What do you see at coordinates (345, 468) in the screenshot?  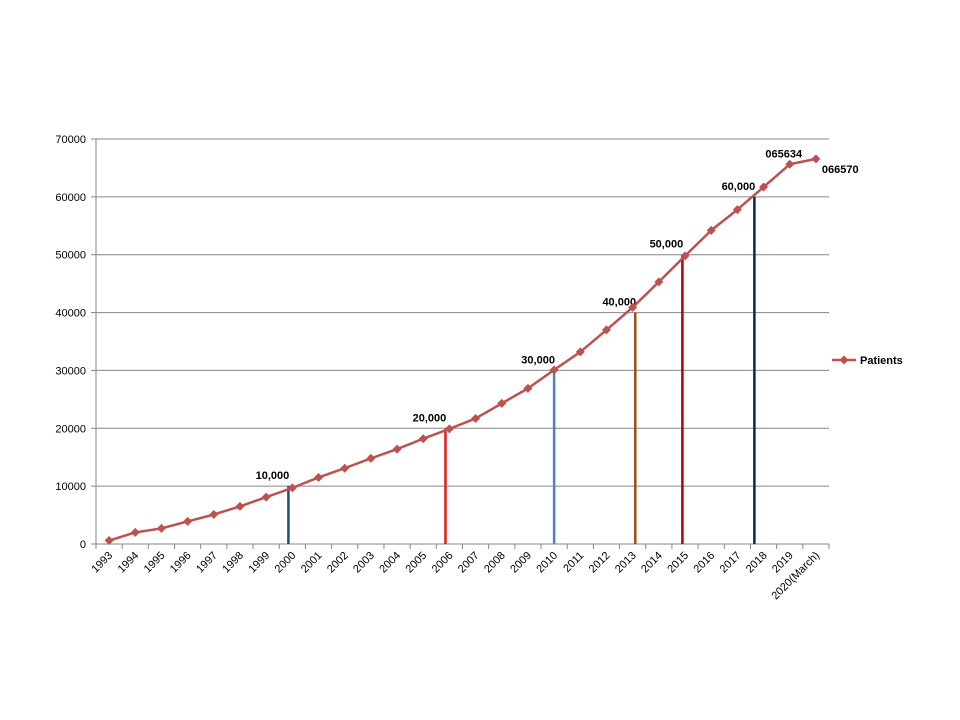 I see `data-point-2002` at bounding box center [345, 468].